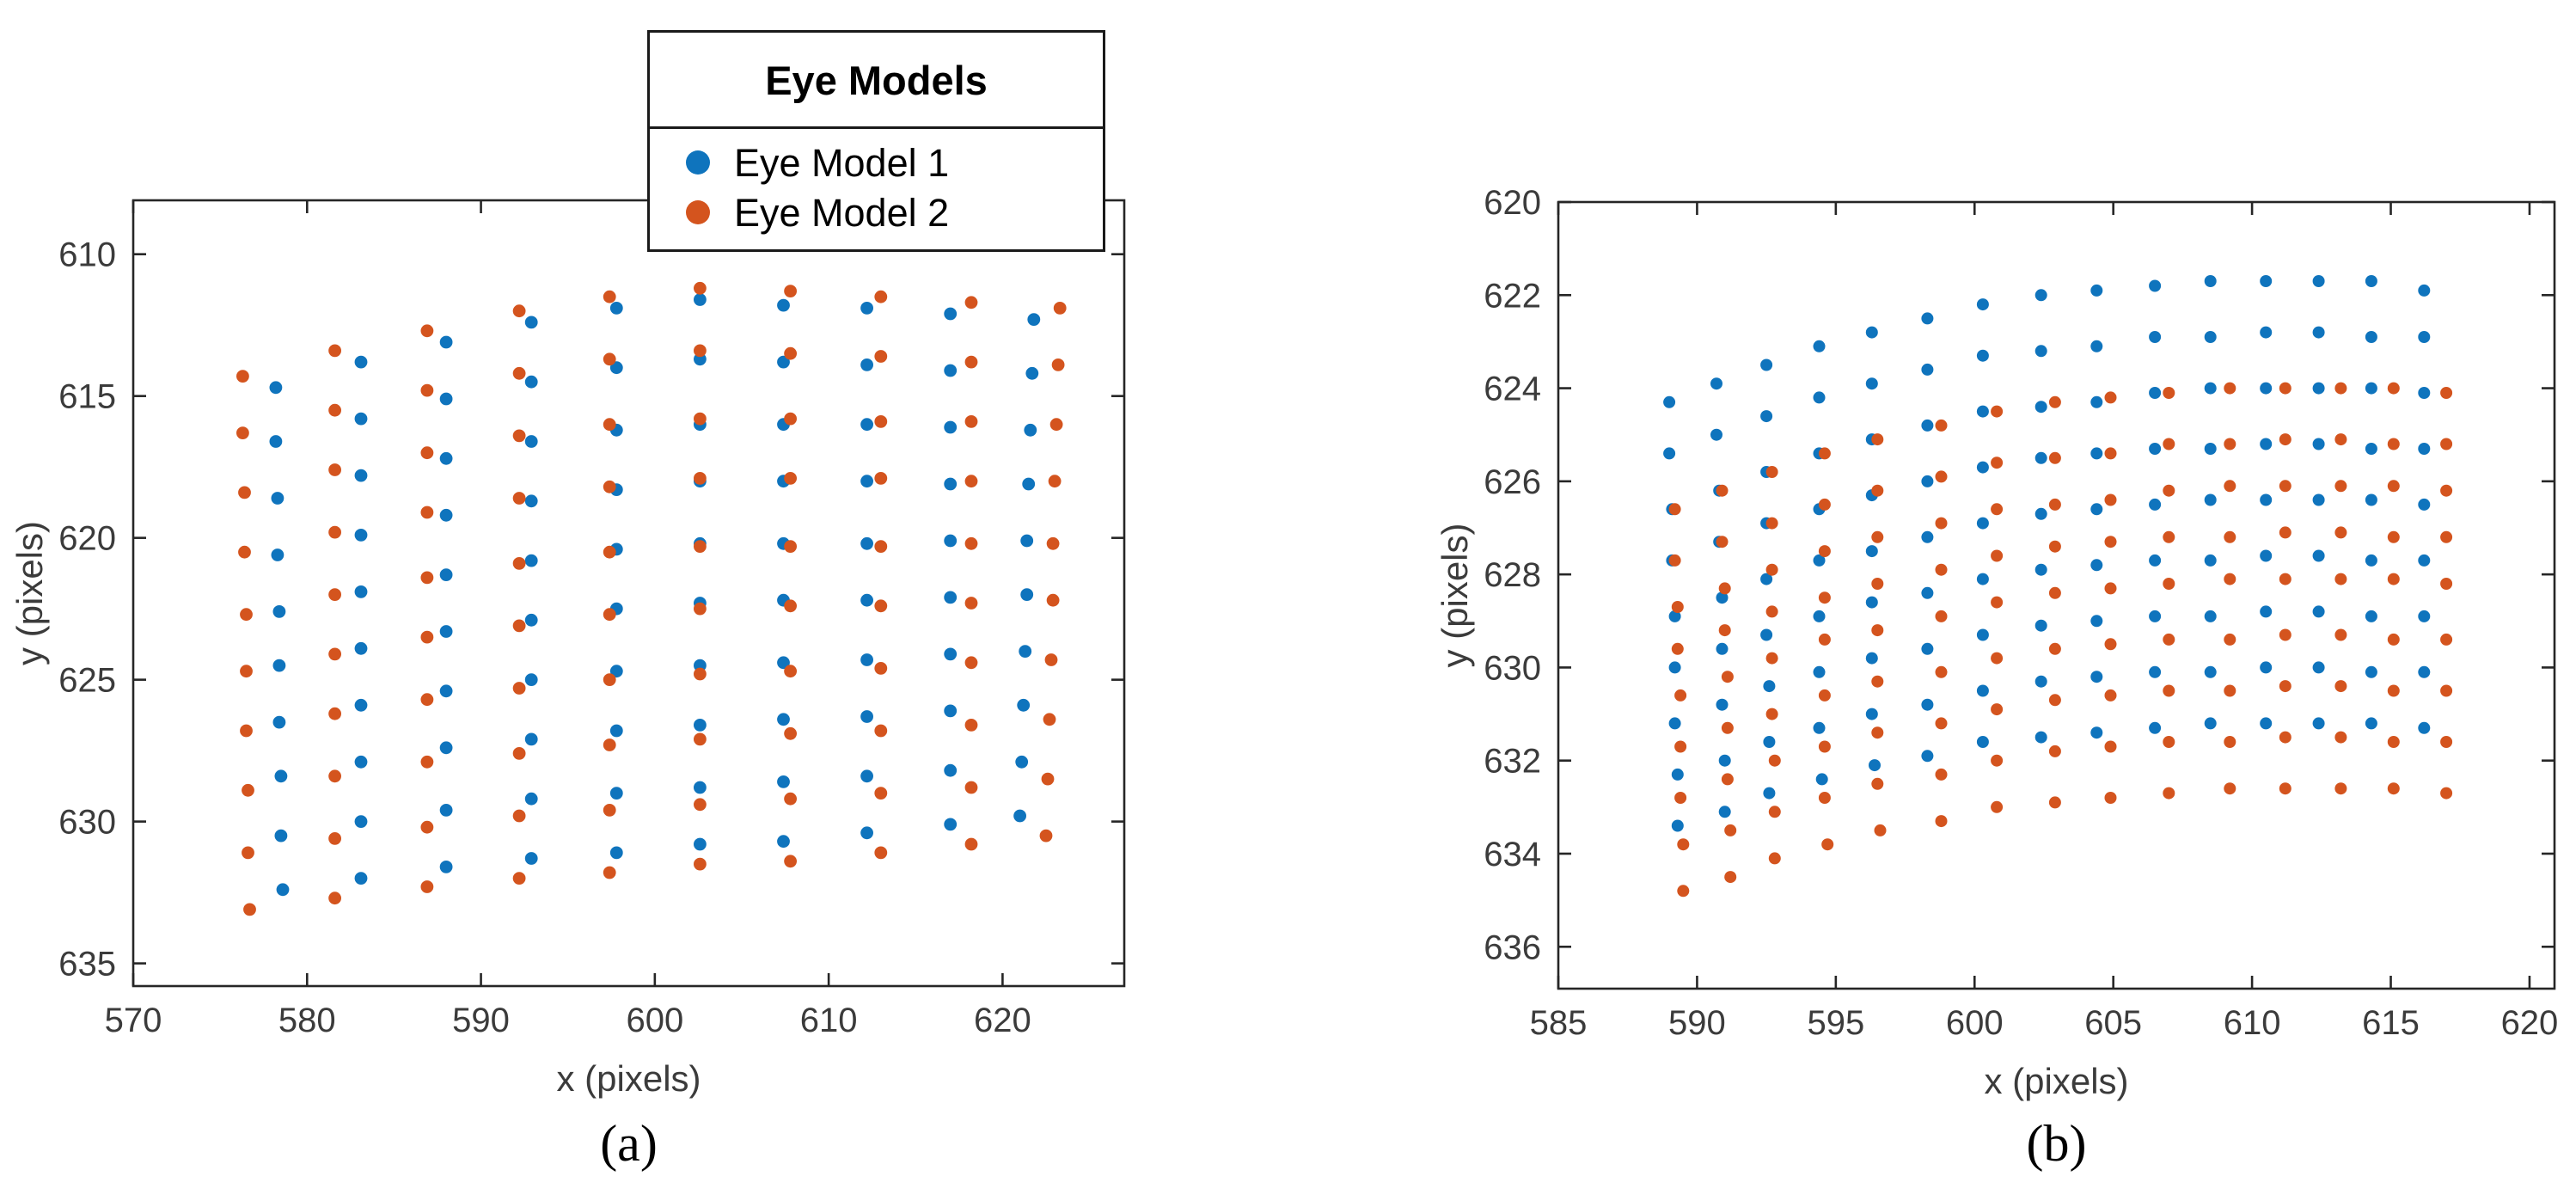 This screenshot has width=2576, height=1201. I want to click on y-tick-label: 626, so click(1512, 482).